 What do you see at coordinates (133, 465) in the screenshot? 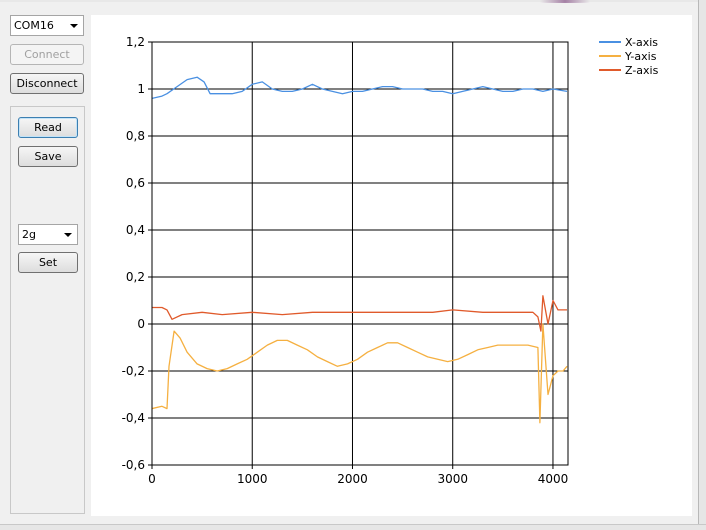
I see `y-tick-label: -0,6` at bounding box center [133, 465].